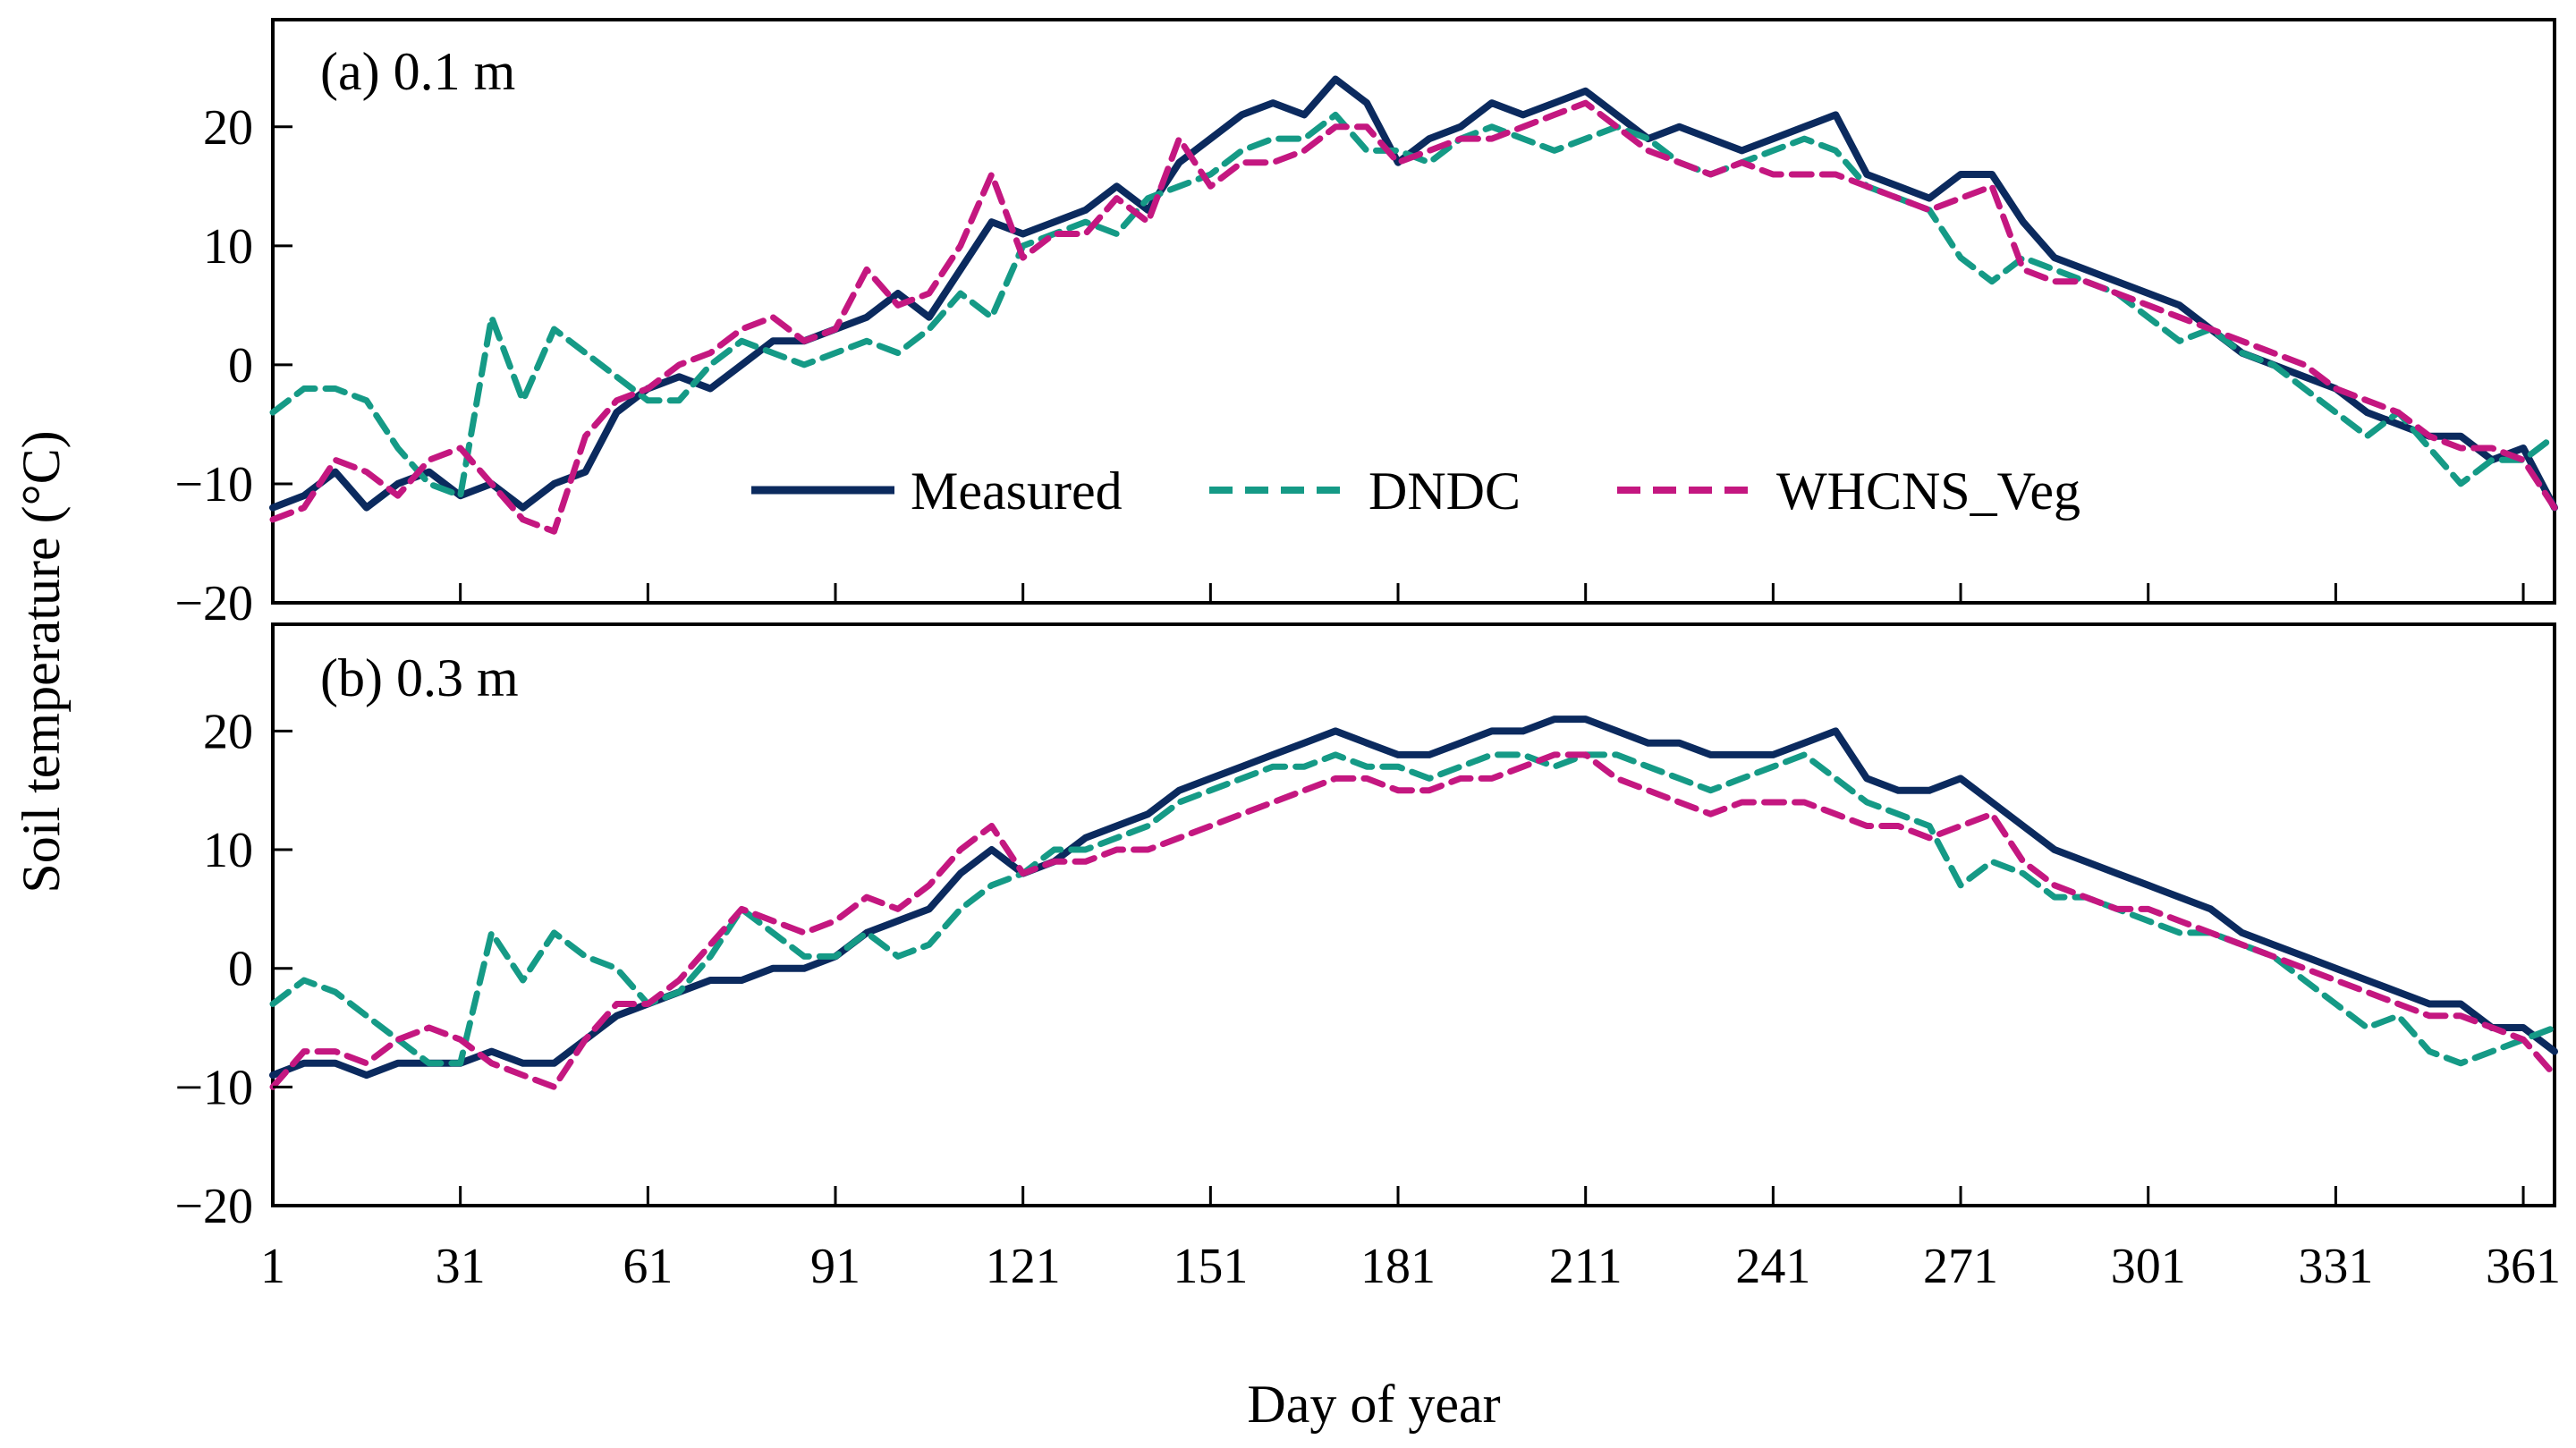 This screenshot has height=1448, width=2576. I want to click on panel-a-y-tick-label: −20, so click(213, 603).